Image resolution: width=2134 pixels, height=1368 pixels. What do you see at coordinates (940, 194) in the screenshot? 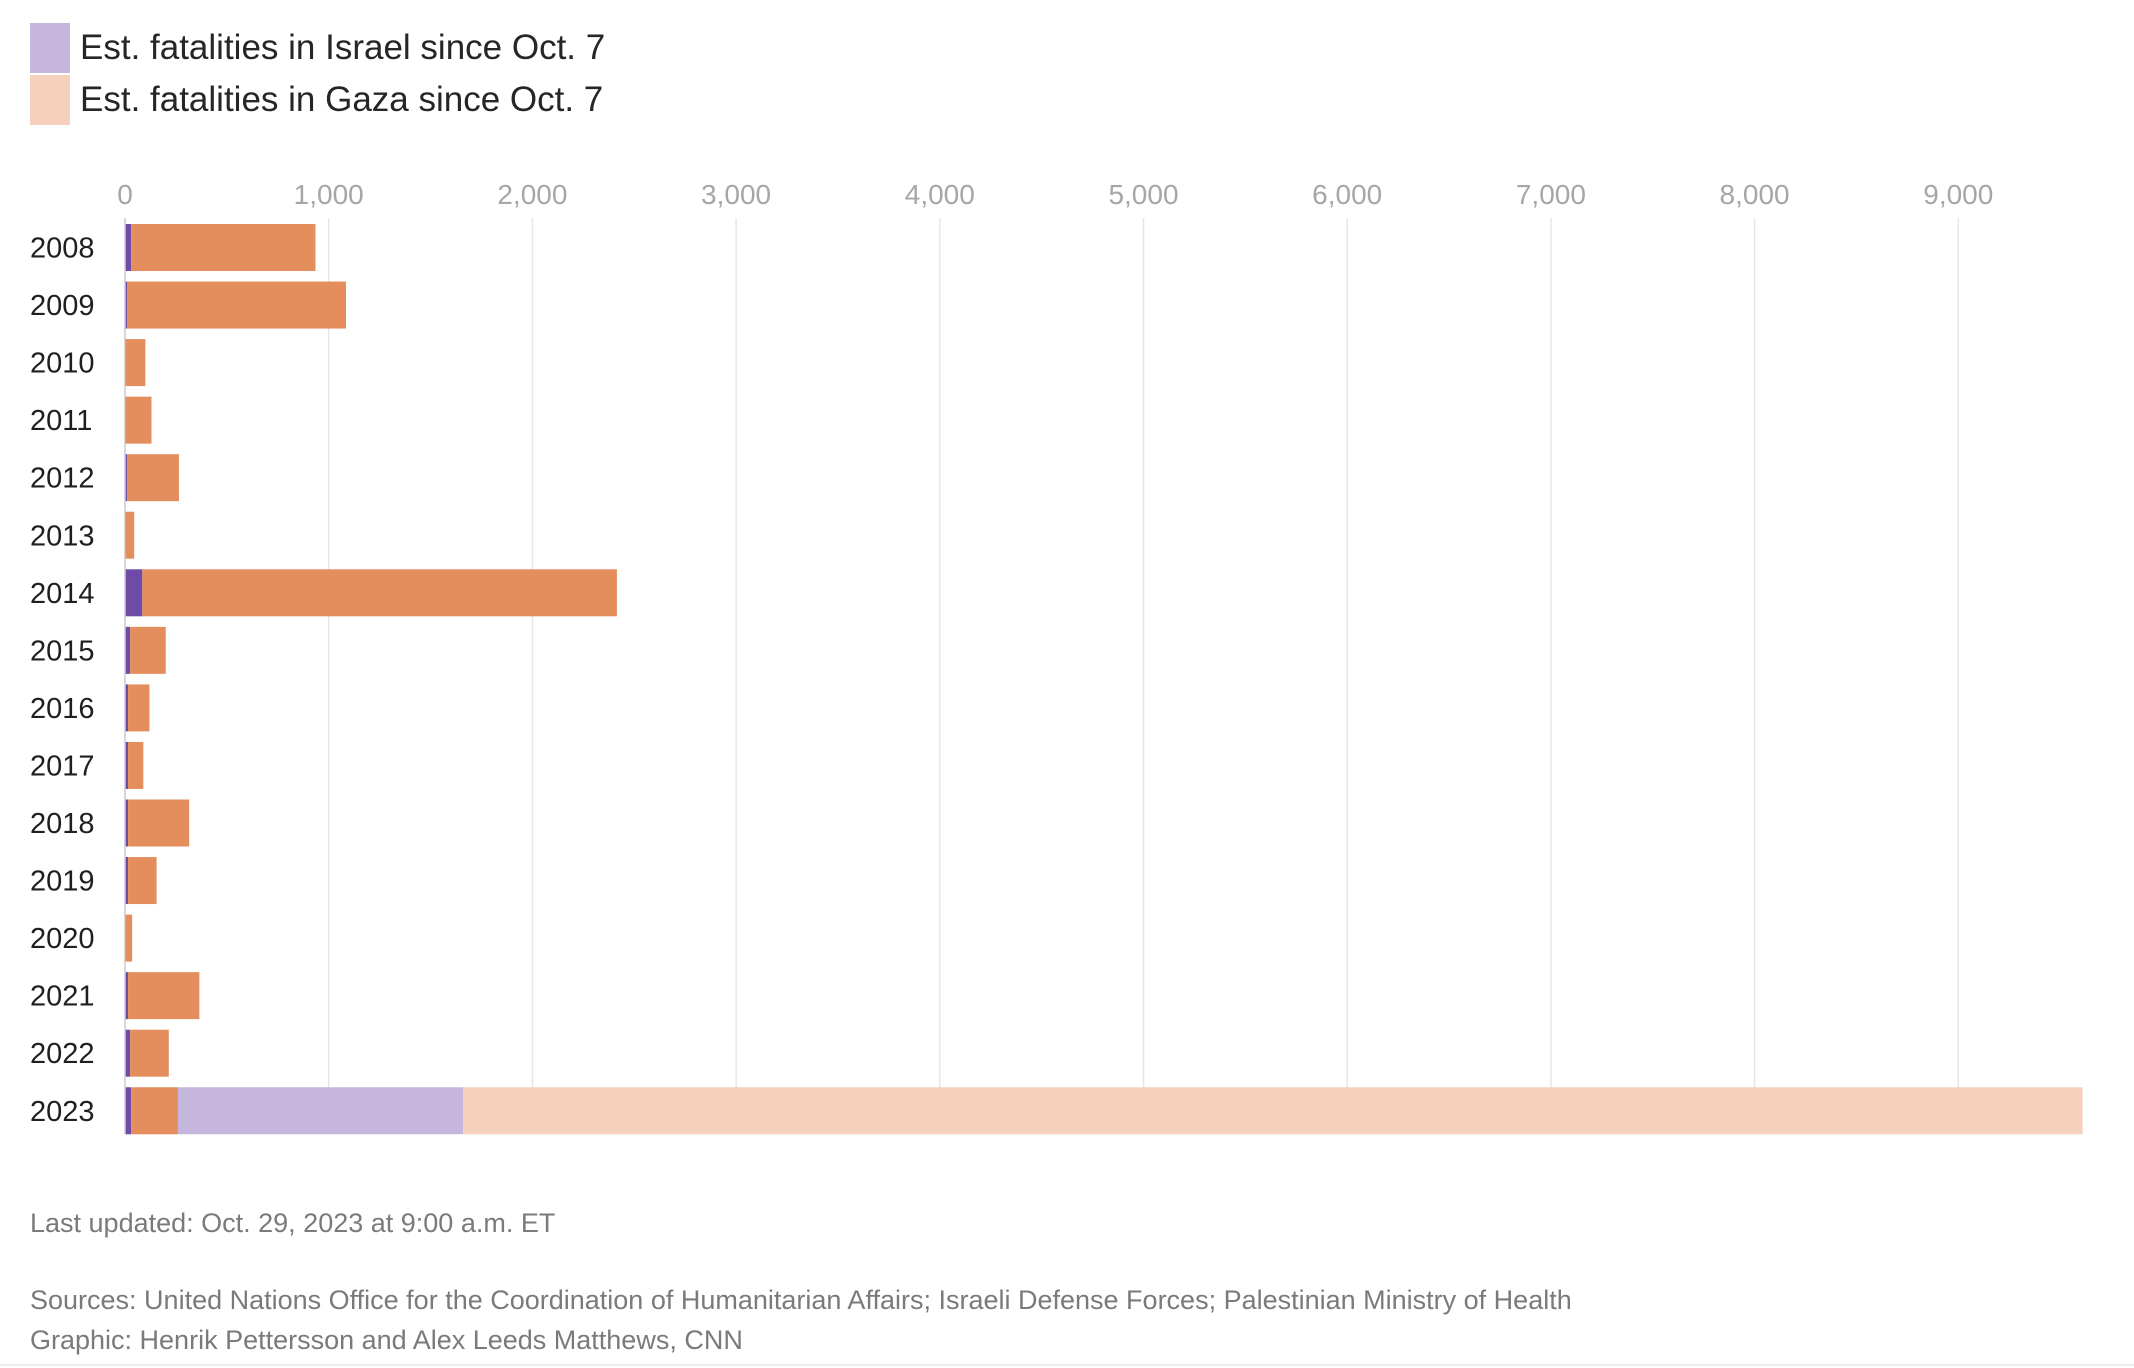
I see `x-tick-label: 4,000` at bounding box center [940, 194].